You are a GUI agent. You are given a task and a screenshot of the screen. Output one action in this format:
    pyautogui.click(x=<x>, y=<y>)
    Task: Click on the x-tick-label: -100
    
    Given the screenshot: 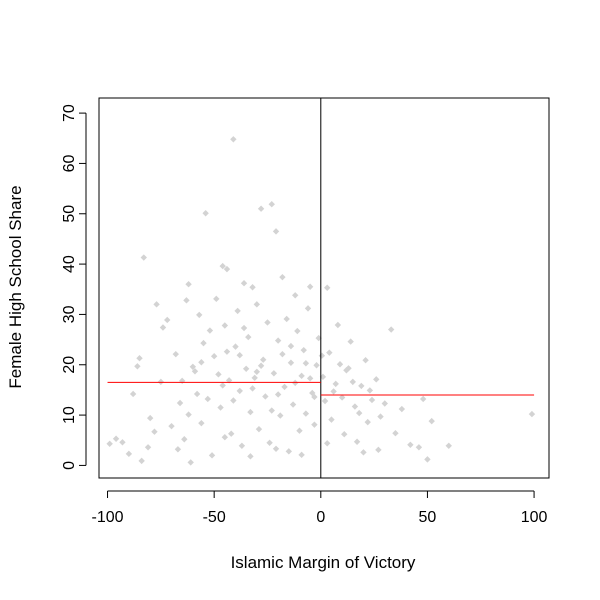 What is the action you would take?
    pyautogui.click(x=108, y=517)
    